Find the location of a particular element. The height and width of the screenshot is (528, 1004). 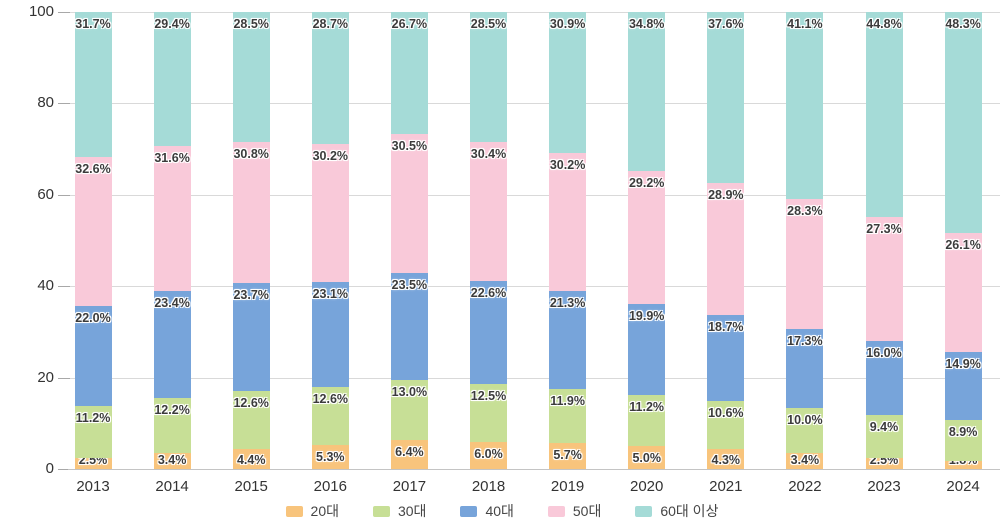

bar-value-label: 26.1% is located at coordinates (963, 244).